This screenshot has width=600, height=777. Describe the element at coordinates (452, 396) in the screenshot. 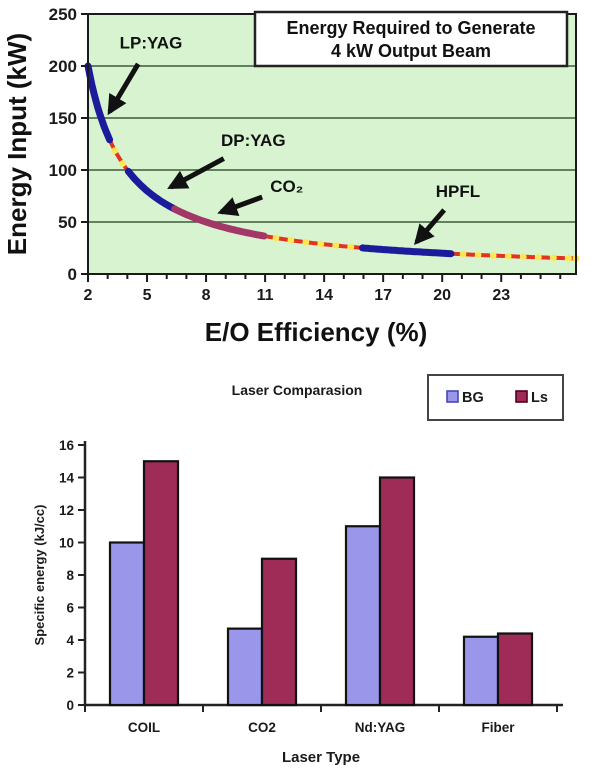

I see `legend-swatch-bg` at that location.